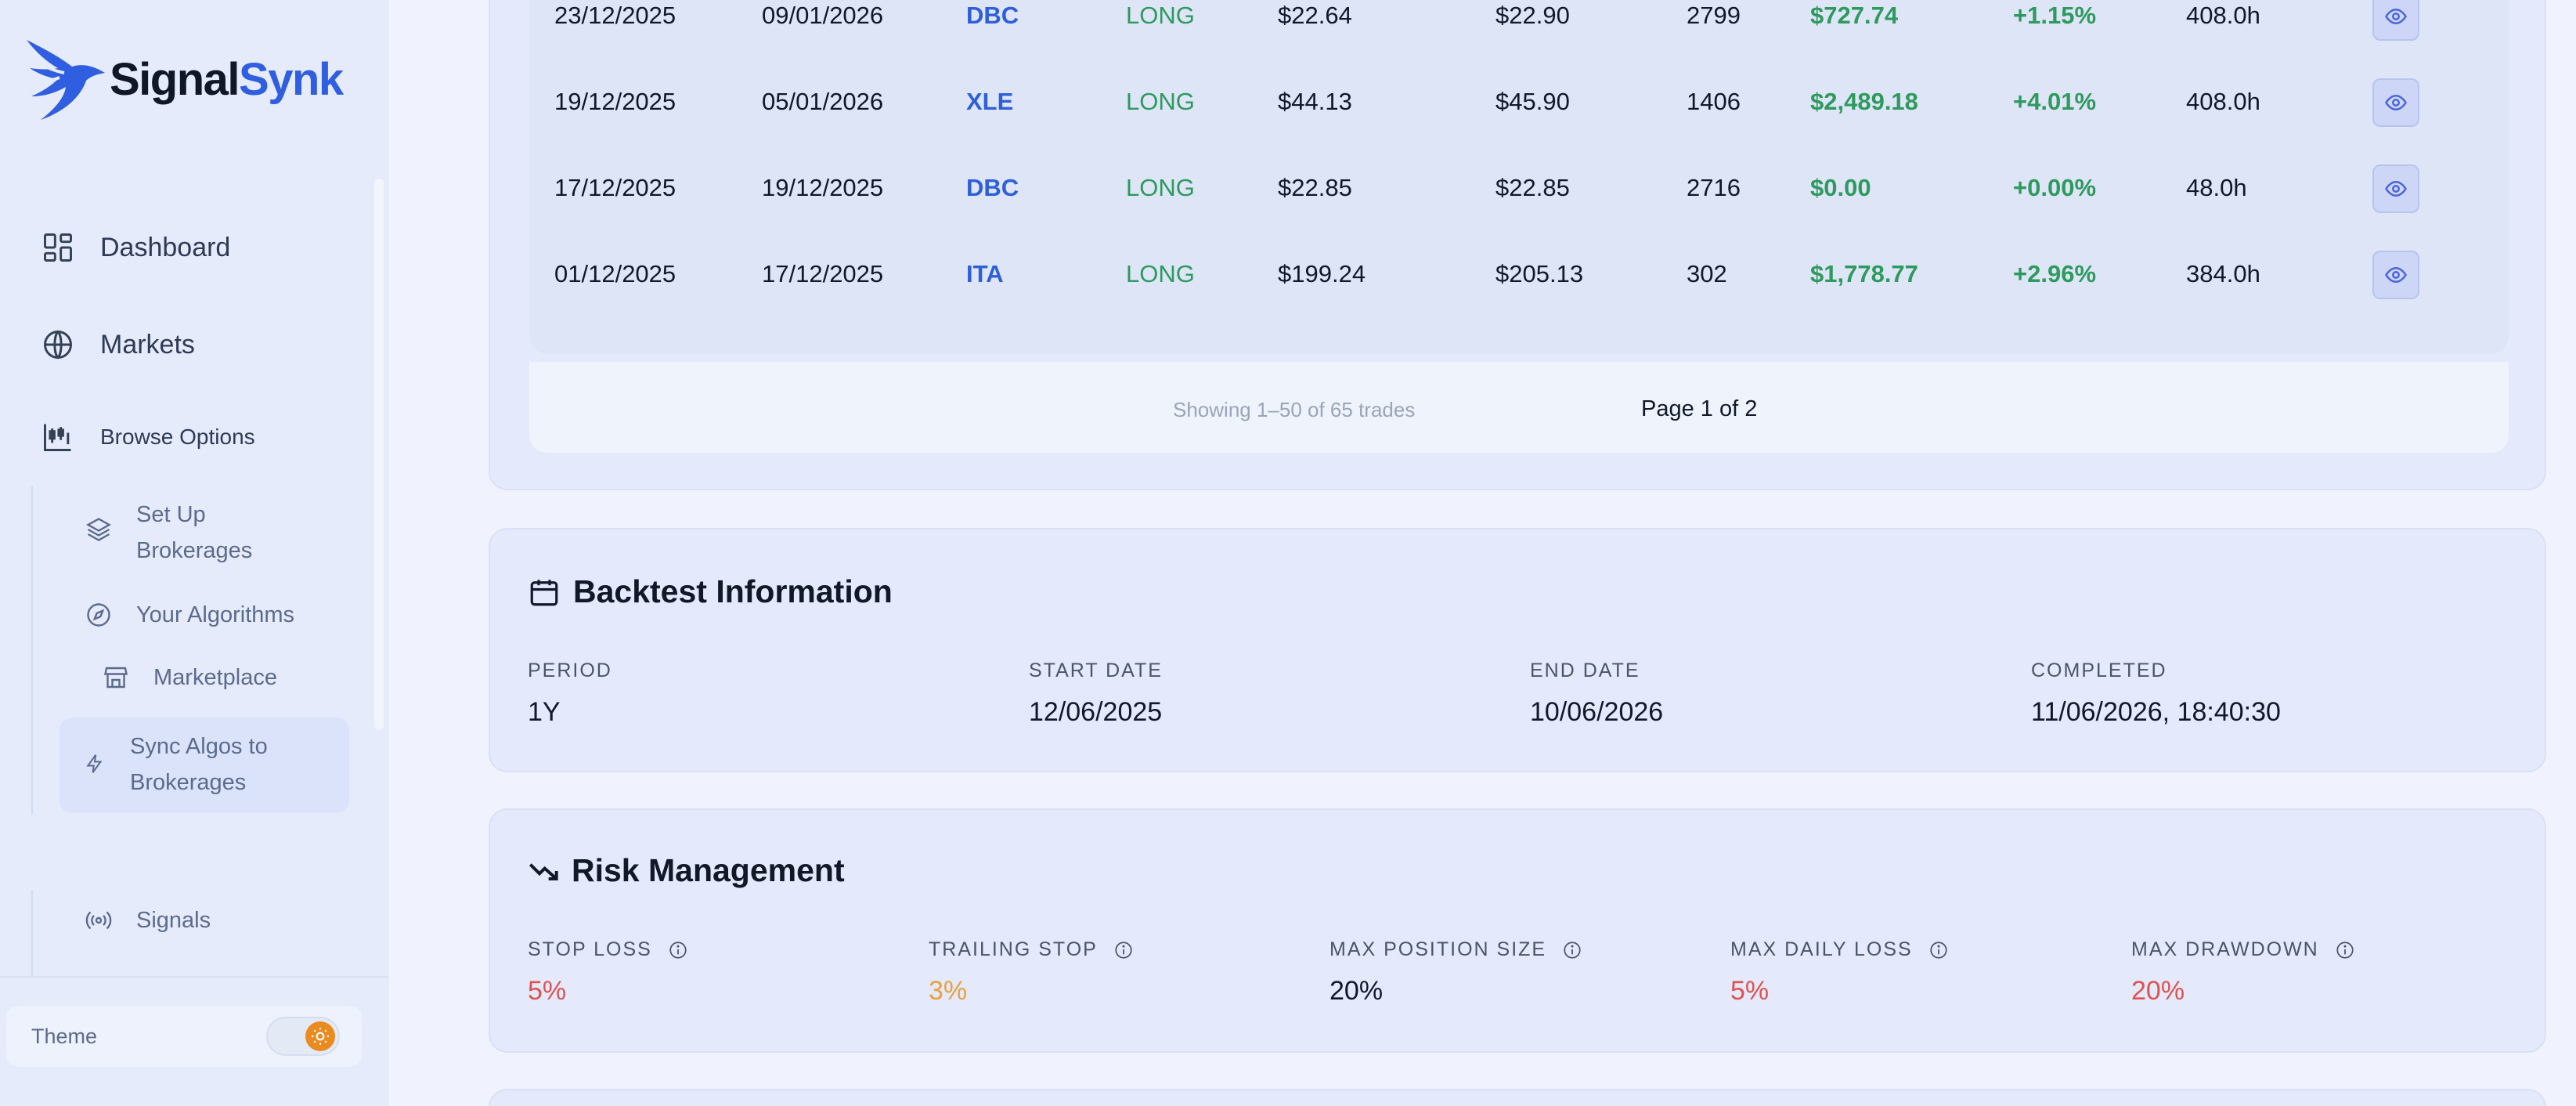 Image resolution: width=2576 pixels, height=1106 pixels. I want to click on cell-duration: 384.0h, so click(2223, 273).